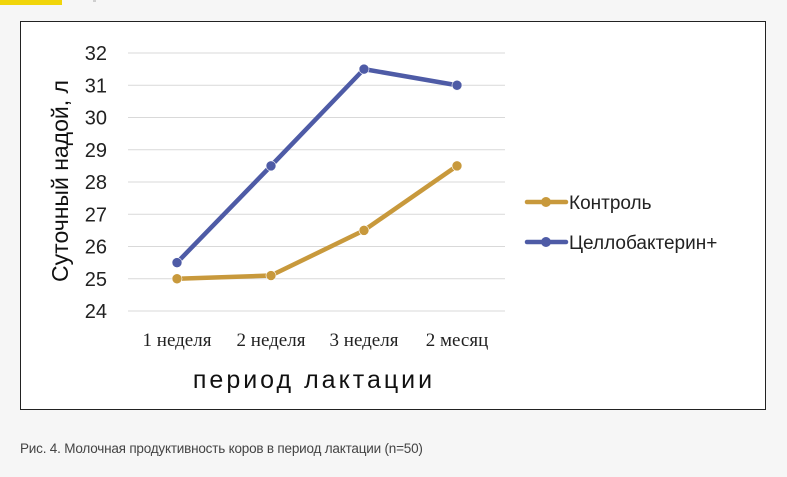 The image size is (787, 477). Describe the element at coordinates (177, 340) in the screenshot. I see `x-tick-label: 1 неделя` at that location.